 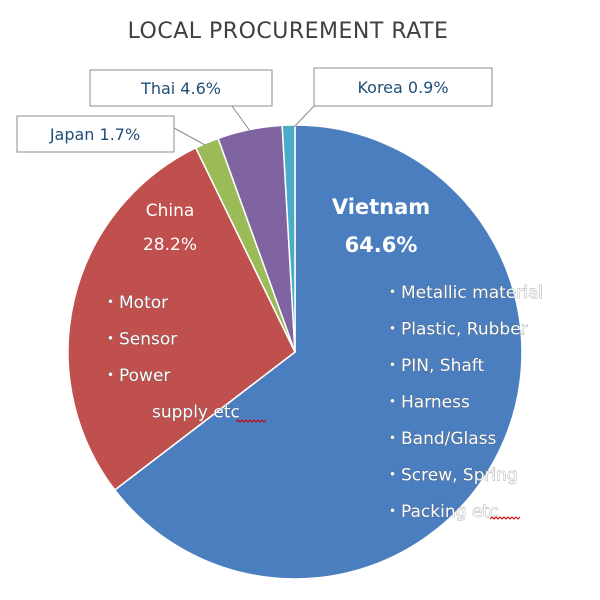 What do you see at coordinates (170, 211) in the screenshot?
I see `slice-name-china: China` at bounding box center [170, 211].